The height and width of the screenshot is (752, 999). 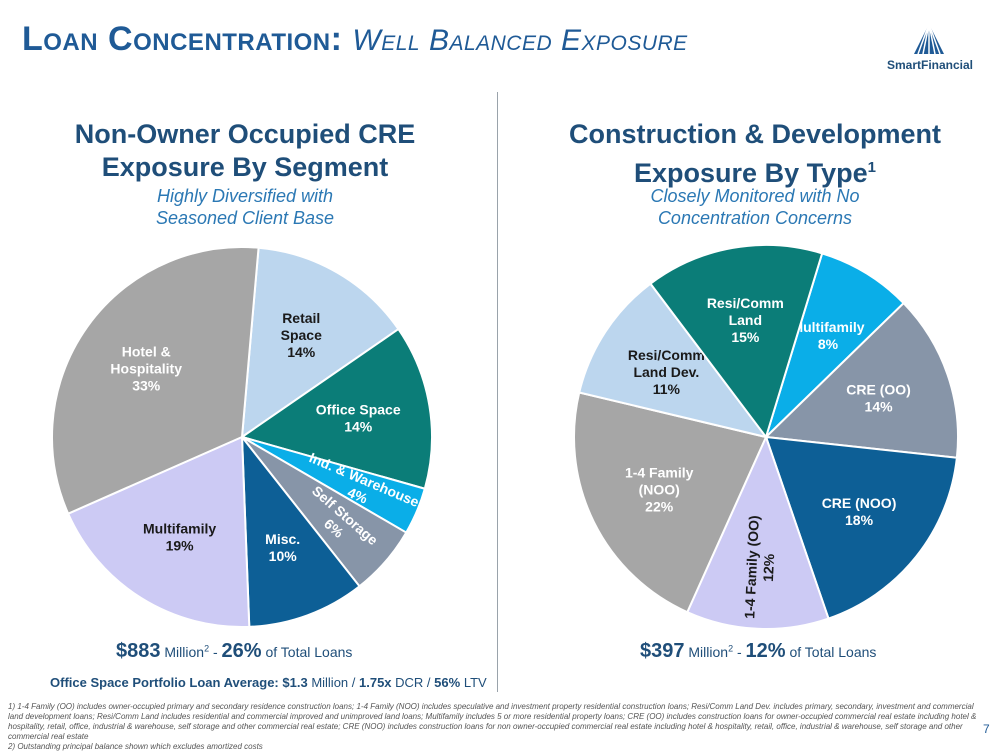 What do you see at coordinates (659, 490) in the screenshot?
I see `pie1-label-1-4-family-noo: 1-4 Family (NOO) 22%` at bounding box center [659, 490].